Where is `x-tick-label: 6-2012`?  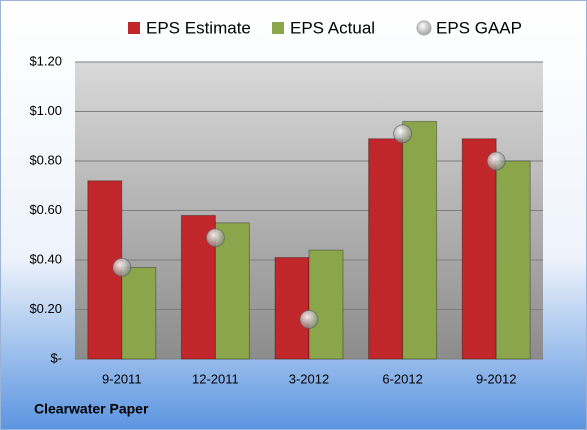 x-tick-label: 6-2012 is located at coordinates (402, 378).